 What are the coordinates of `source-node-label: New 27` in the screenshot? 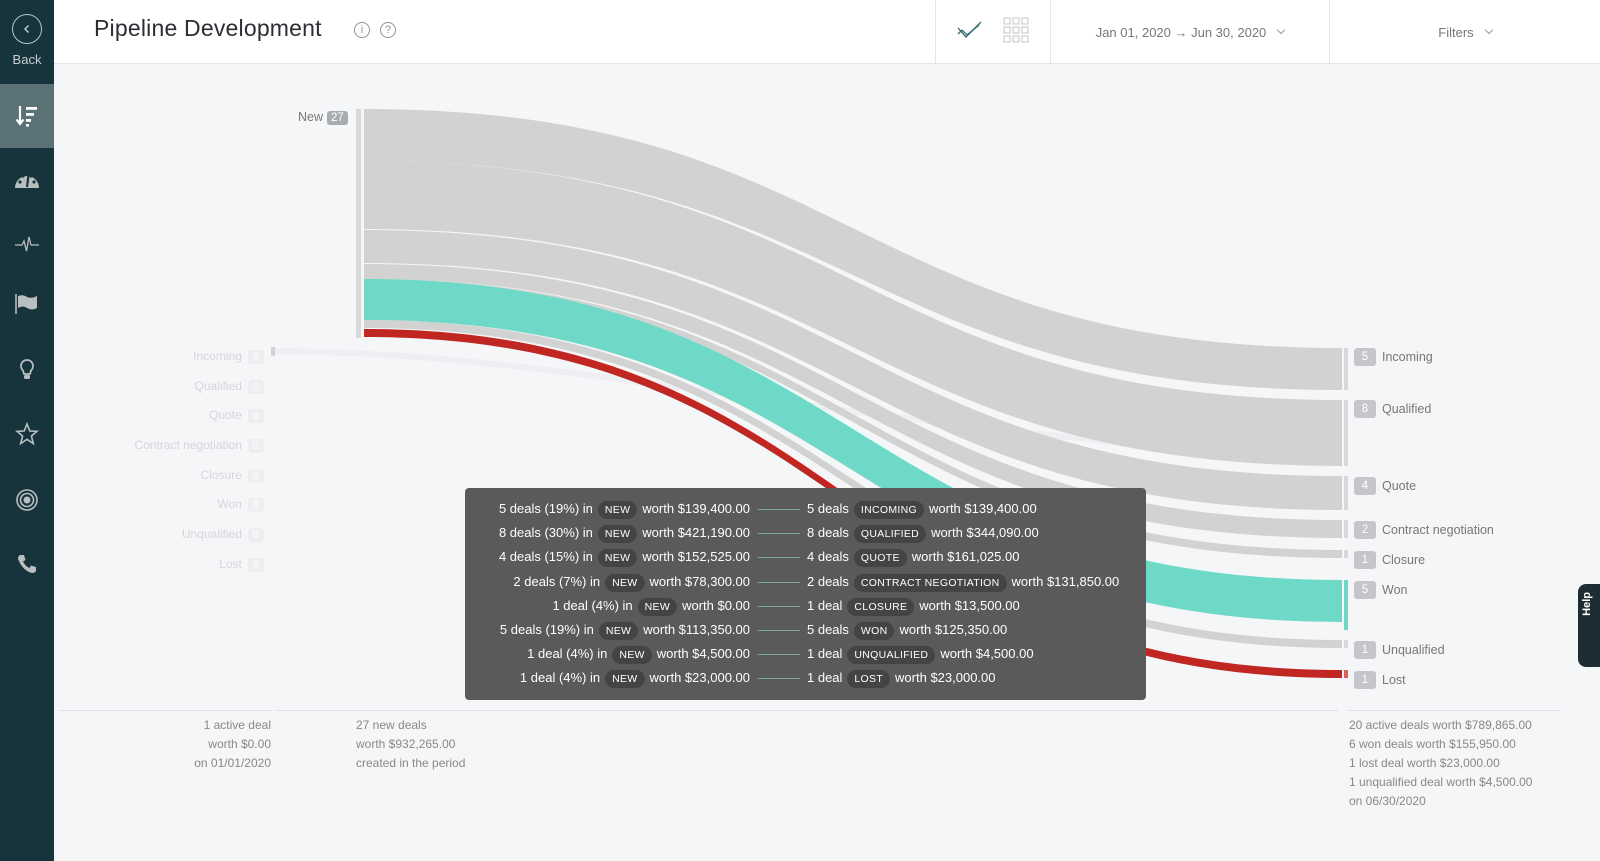 It's located at (323, 117).